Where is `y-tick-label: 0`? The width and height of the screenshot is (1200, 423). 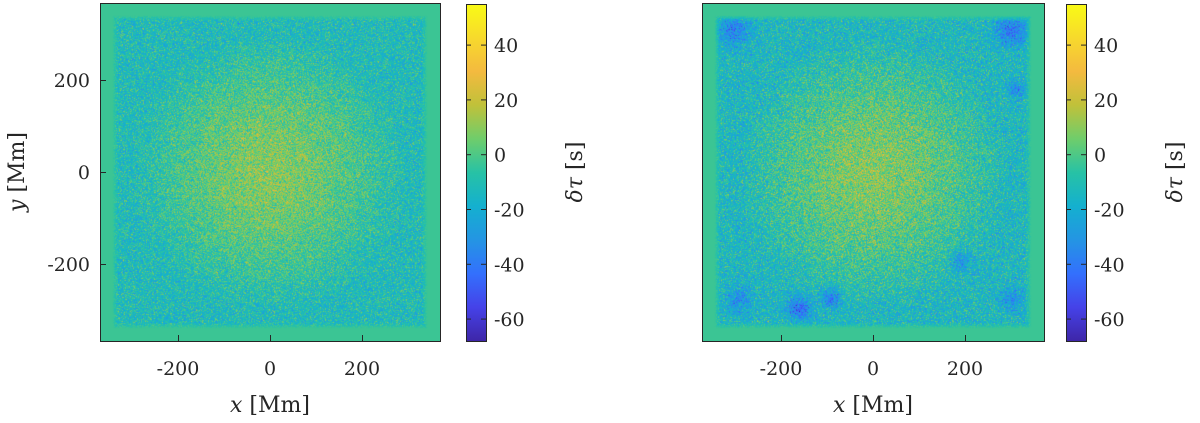 y-tick-label: 0 is located at coordinates (84, 173).